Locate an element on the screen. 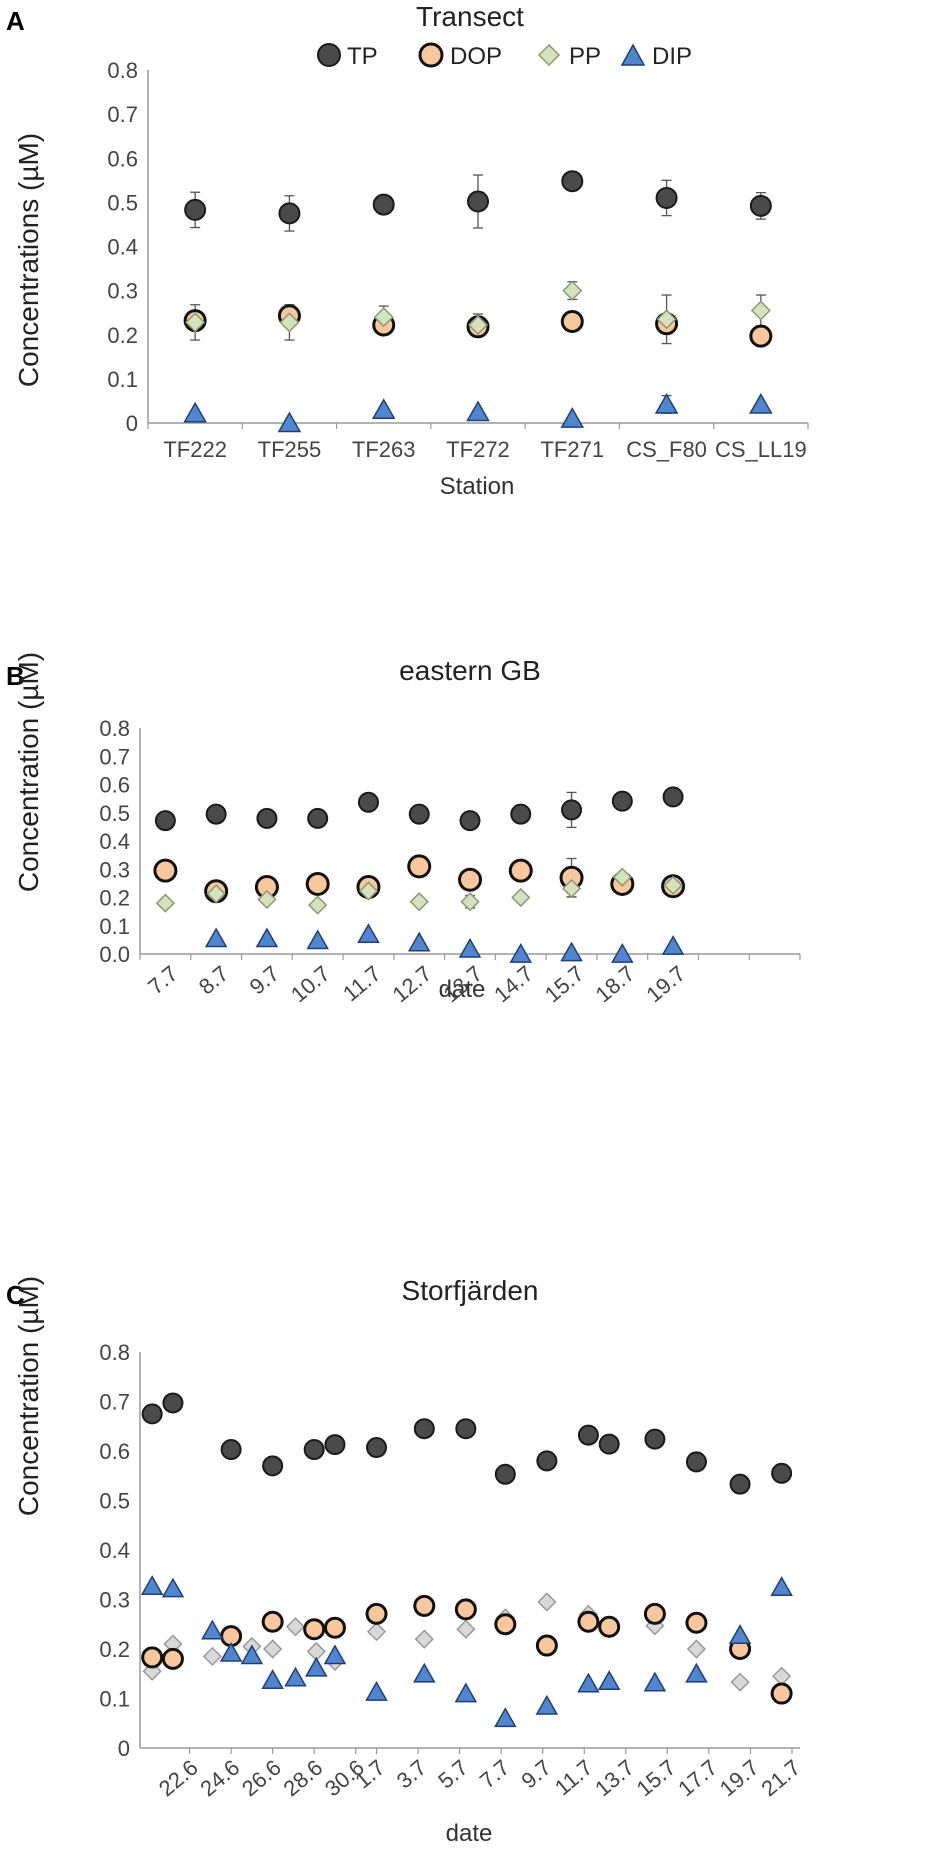 Image resolution: width=950 pixels, height=1851 pixels. chart-b-y-tick-label: 0.2 is located at coordinates (114, 898).